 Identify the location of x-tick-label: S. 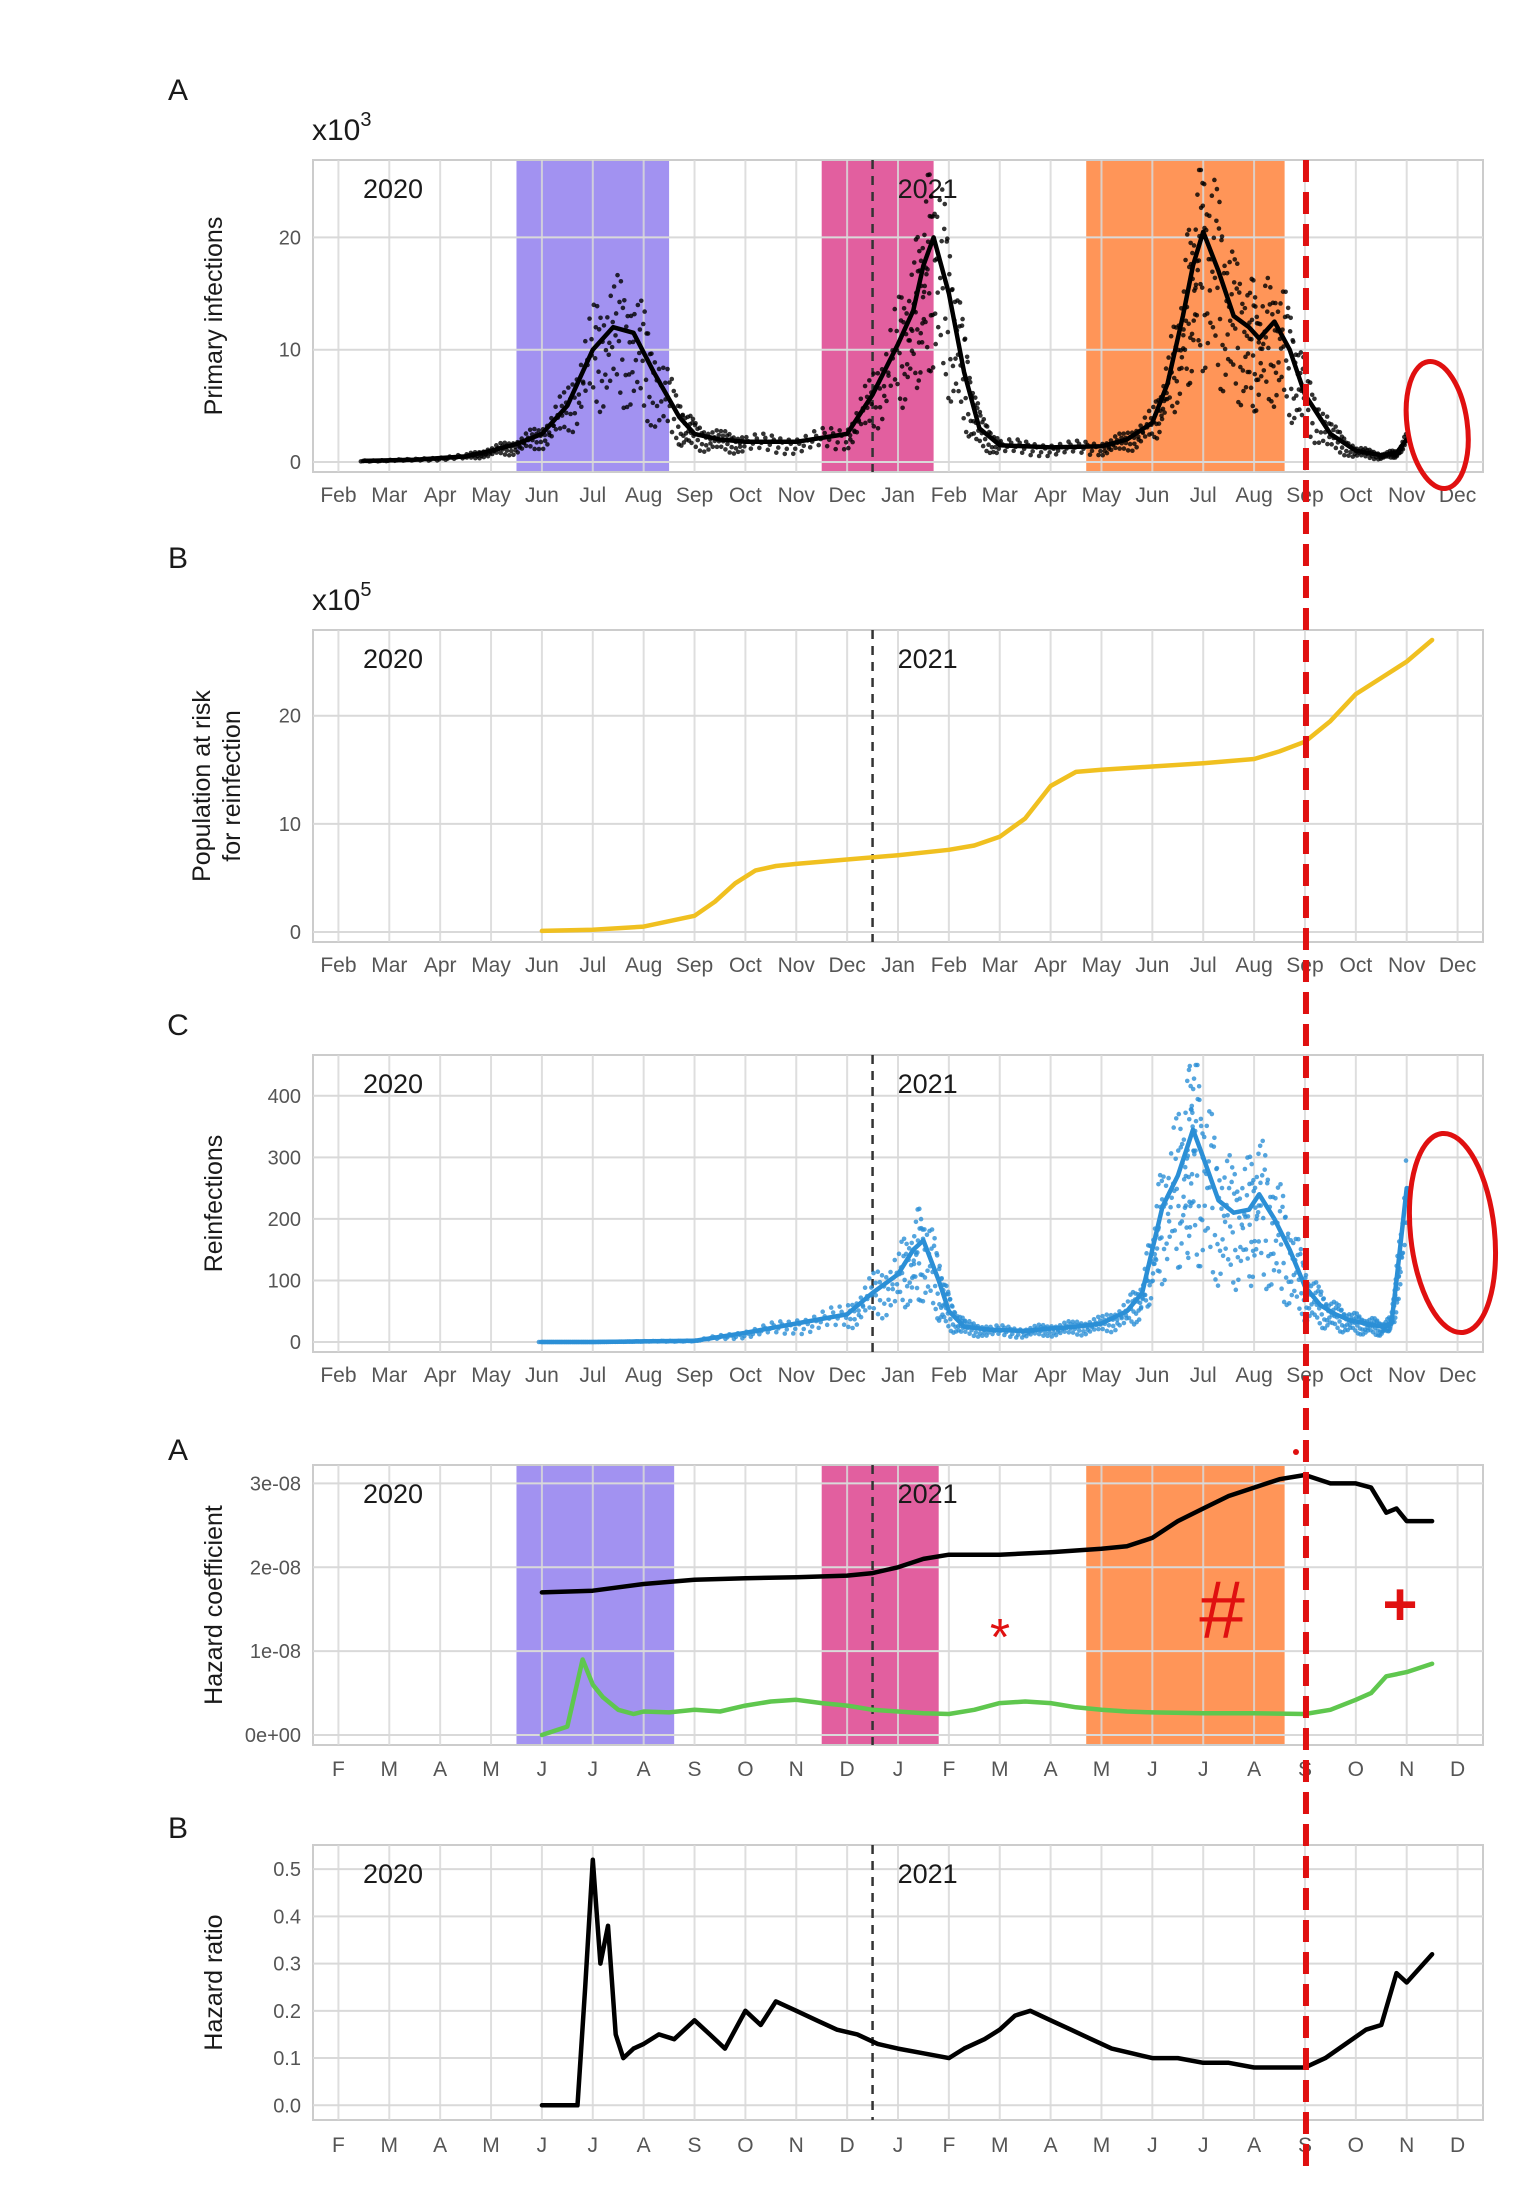
(695, 1769).